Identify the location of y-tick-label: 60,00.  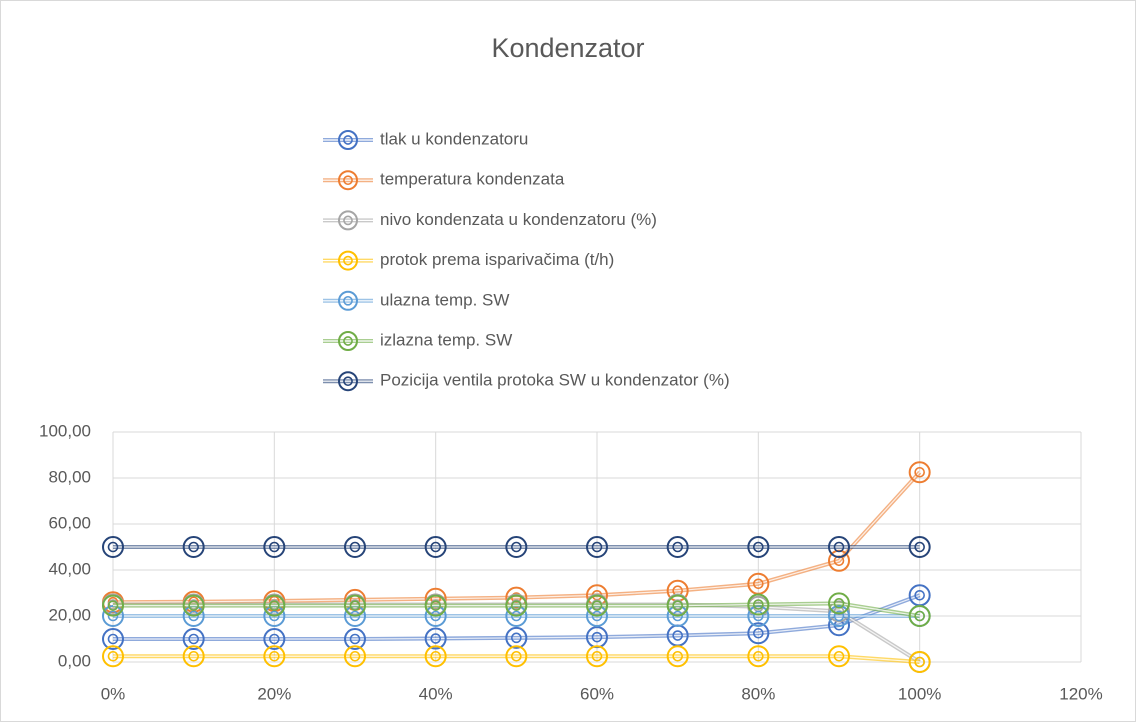
(69, 522).